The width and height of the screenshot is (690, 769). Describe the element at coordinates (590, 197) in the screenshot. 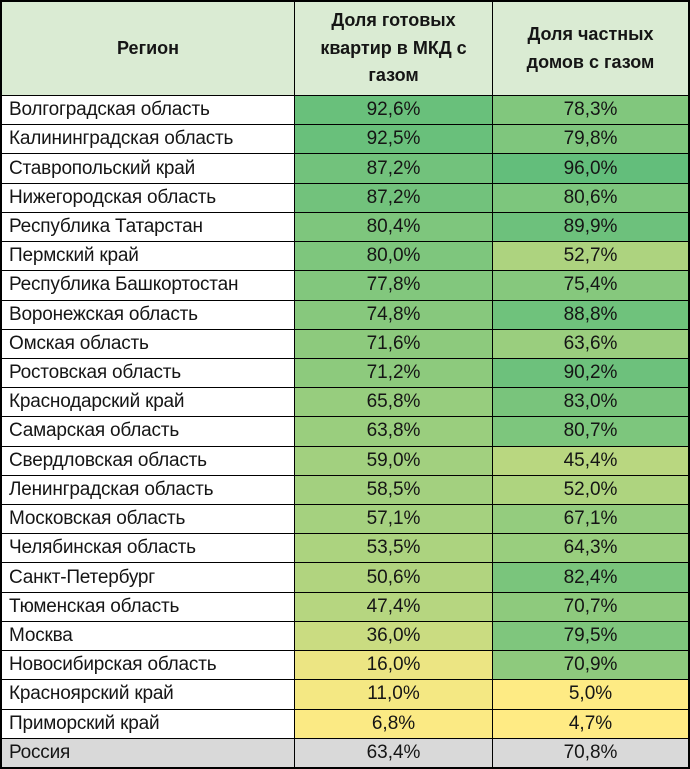

I see `private-share-cell: 80,6%` at that location.